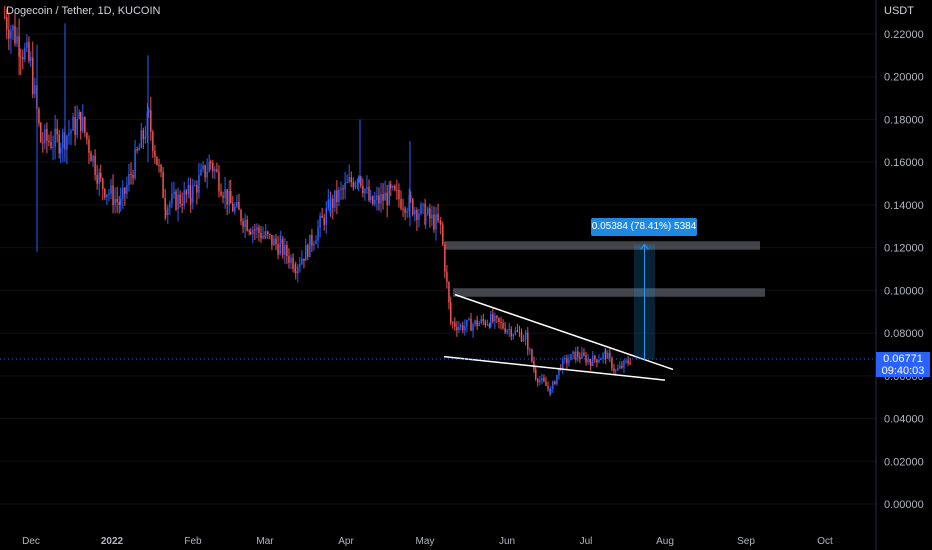 This screenshot has height=550, width=932. What do you see at coordinates (903, 364) in the screenshot?
I see `current-price-badge: 0.06771 09:40:03` at bounding box center [903, 364].